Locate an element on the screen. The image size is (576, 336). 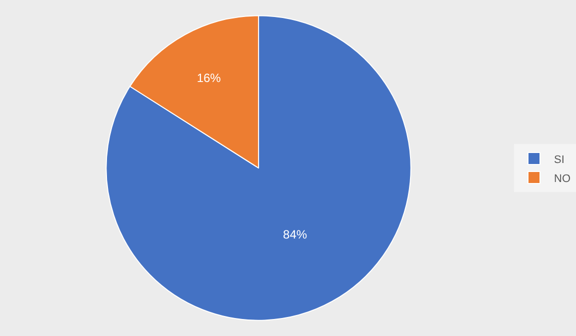
legend-label: SI is located at coordinates (559, 160).